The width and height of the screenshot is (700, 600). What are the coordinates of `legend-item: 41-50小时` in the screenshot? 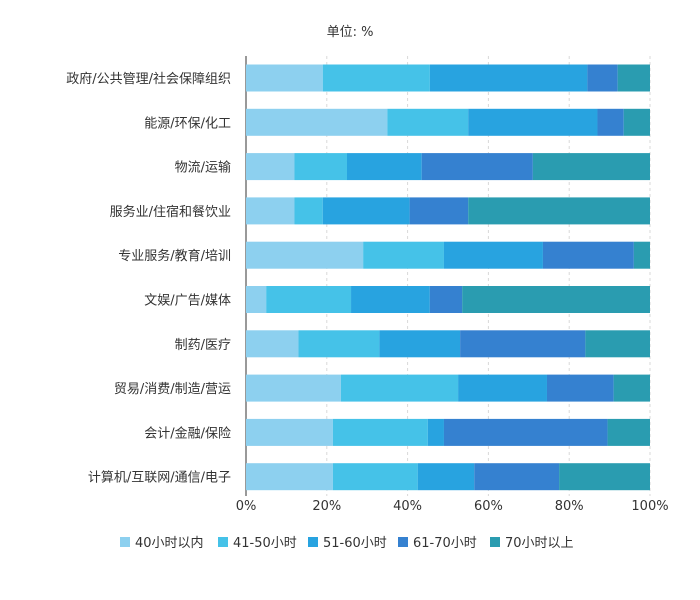 It's located at (257, 543).